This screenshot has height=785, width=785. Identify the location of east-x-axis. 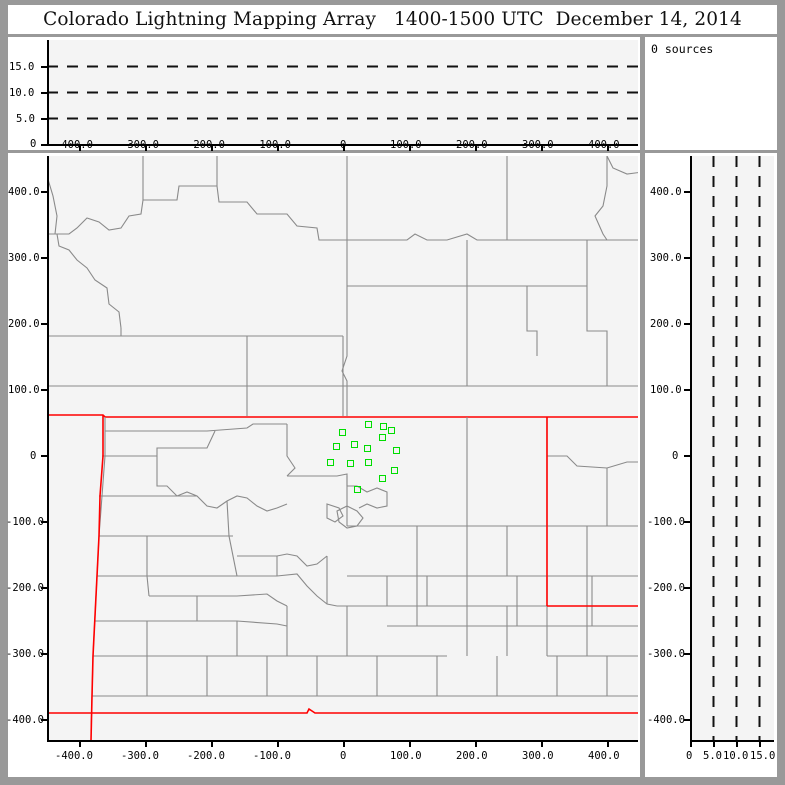
(732, 741).